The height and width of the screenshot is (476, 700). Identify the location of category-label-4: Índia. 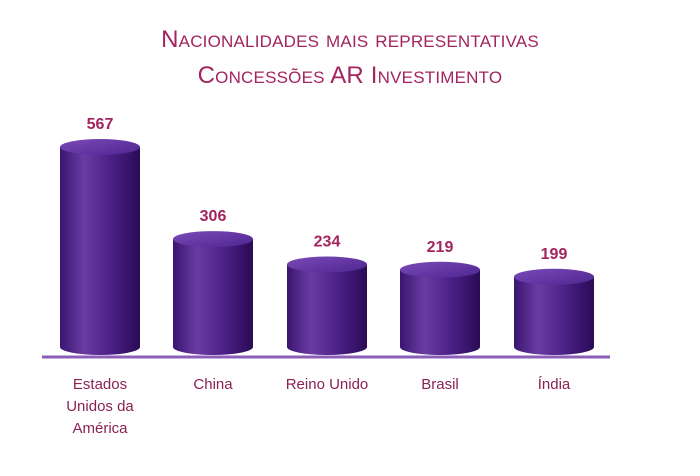
(554, 384).